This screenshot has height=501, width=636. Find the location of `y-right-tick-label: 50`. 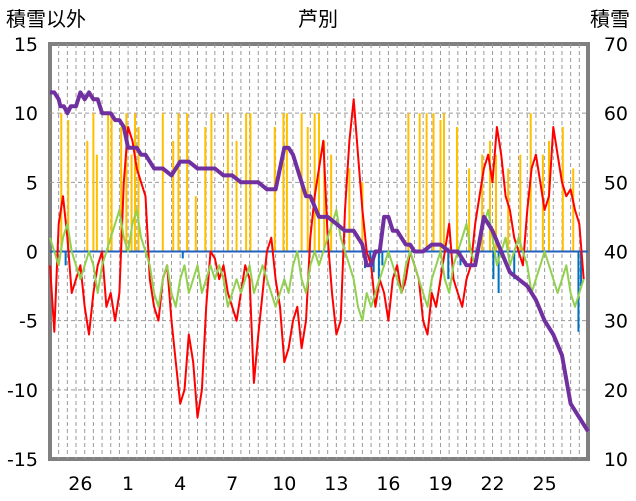

y-right-tick-label: 50 is located at coordinates (616, 183).